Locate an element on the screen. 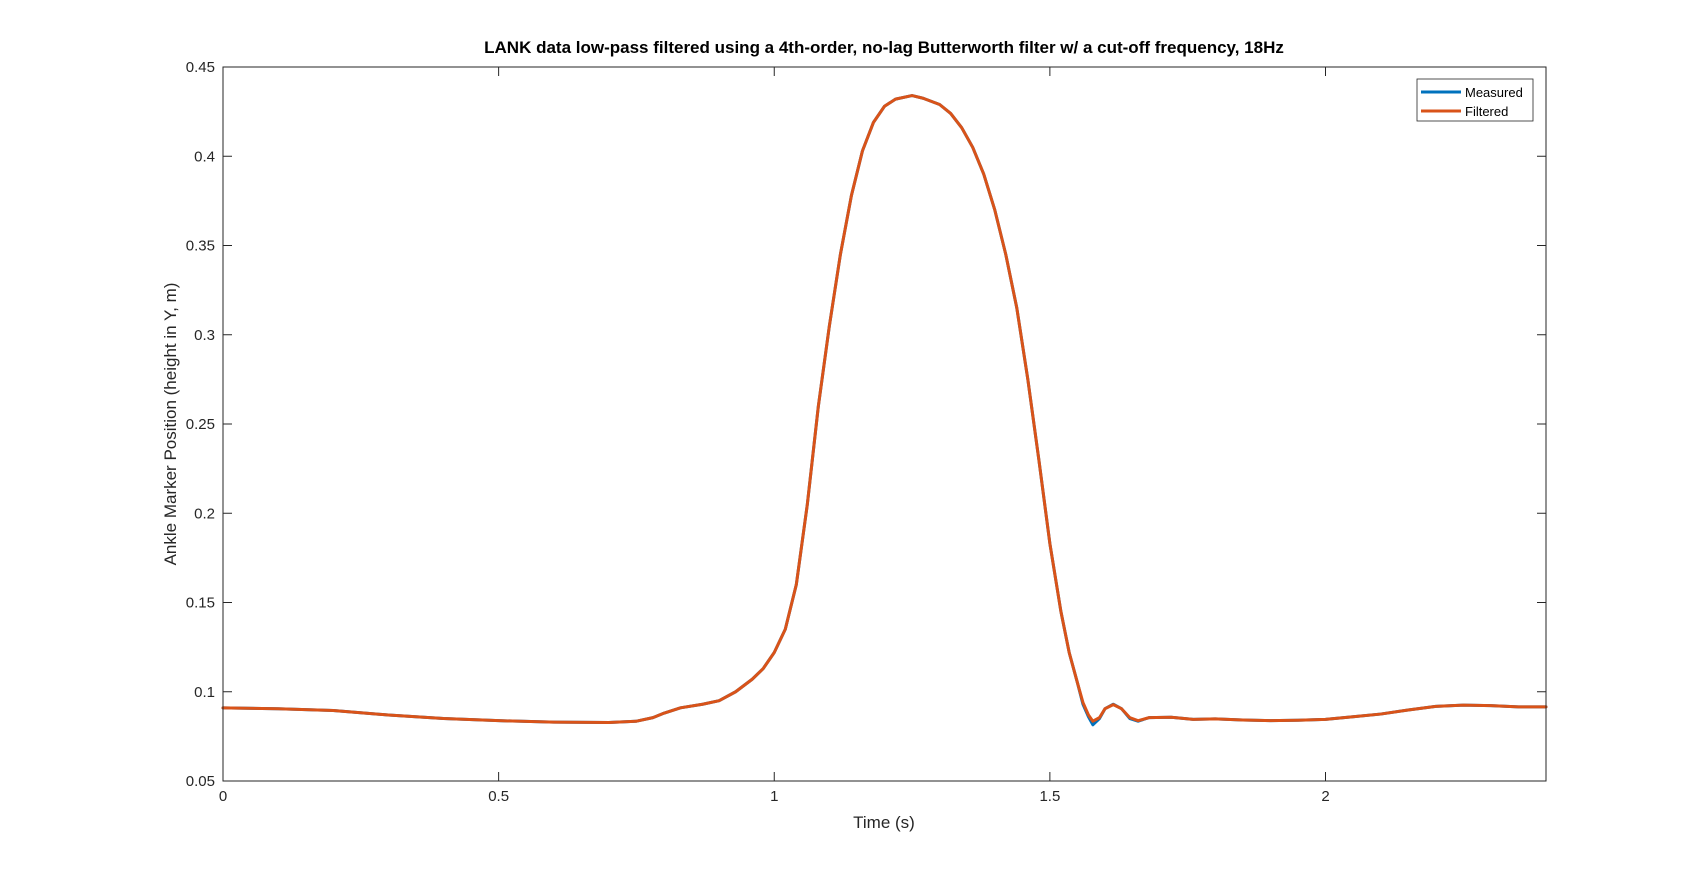  legend-box is located at coordinates (1475, 100).